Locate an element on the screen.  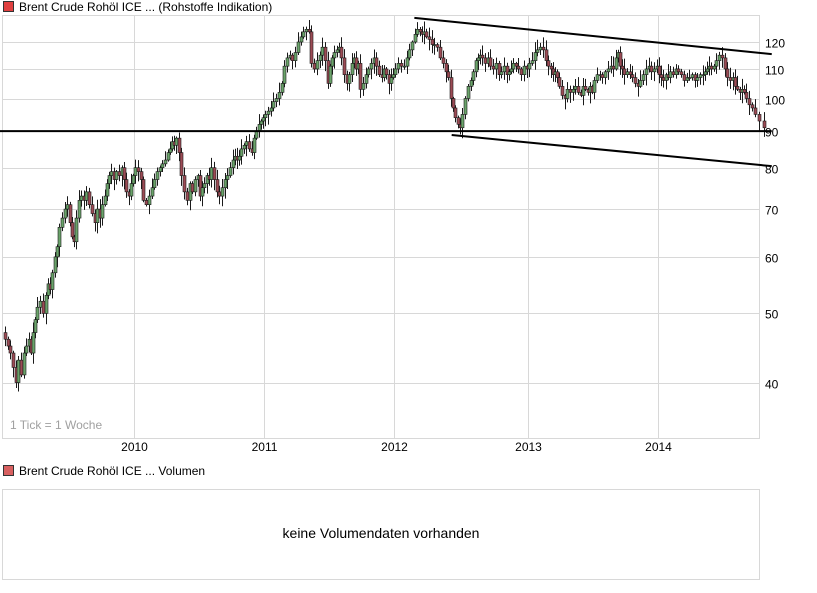
y-tick-label: 60 is located at coordinates (772, 259).